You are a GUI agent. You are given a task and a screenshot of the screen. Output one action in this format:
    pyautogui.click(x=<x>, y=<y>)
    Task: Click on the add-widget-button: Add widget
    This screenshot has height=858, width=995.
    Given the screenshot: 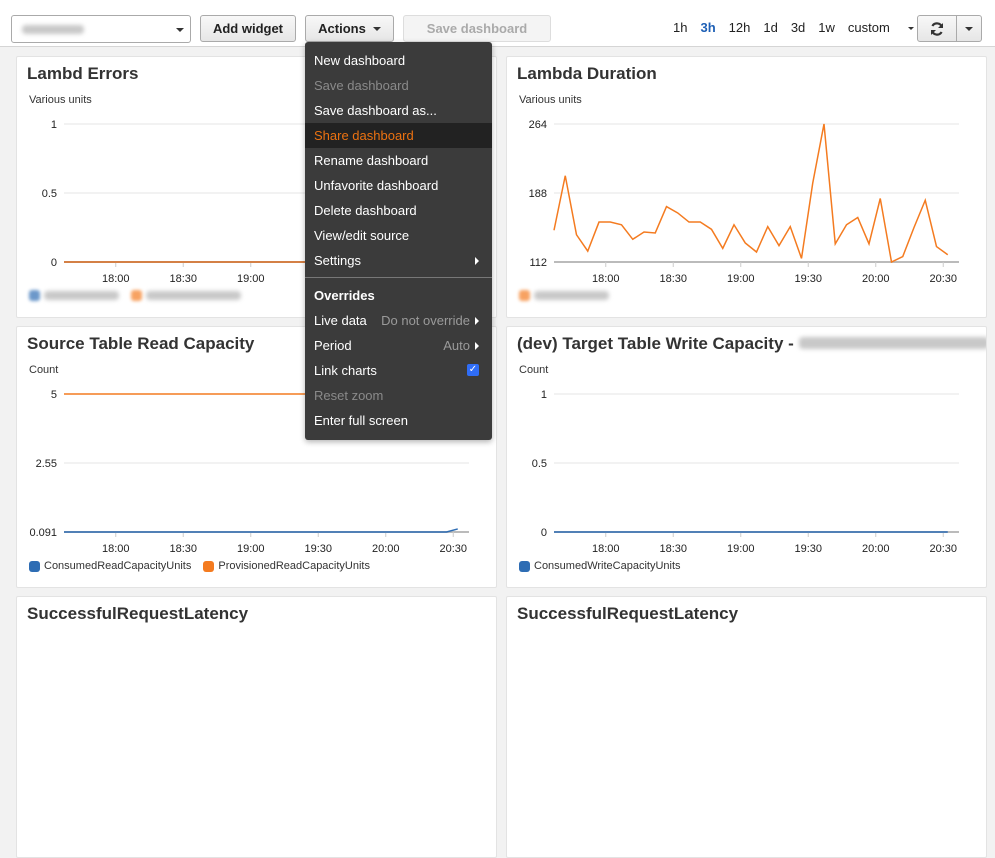 What is the action you would take?
    pyautogui.click(x=248, y=28)
    